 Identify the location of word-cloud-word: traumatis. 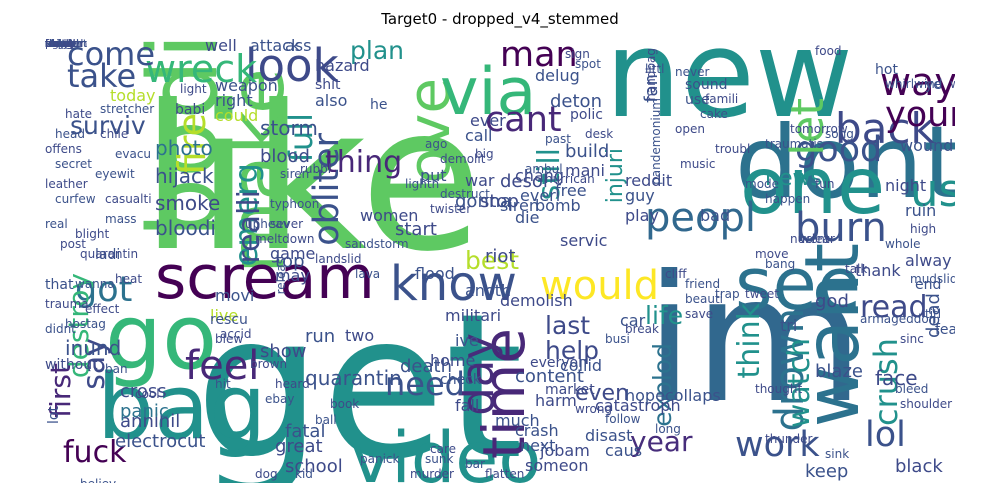
(794, 144).